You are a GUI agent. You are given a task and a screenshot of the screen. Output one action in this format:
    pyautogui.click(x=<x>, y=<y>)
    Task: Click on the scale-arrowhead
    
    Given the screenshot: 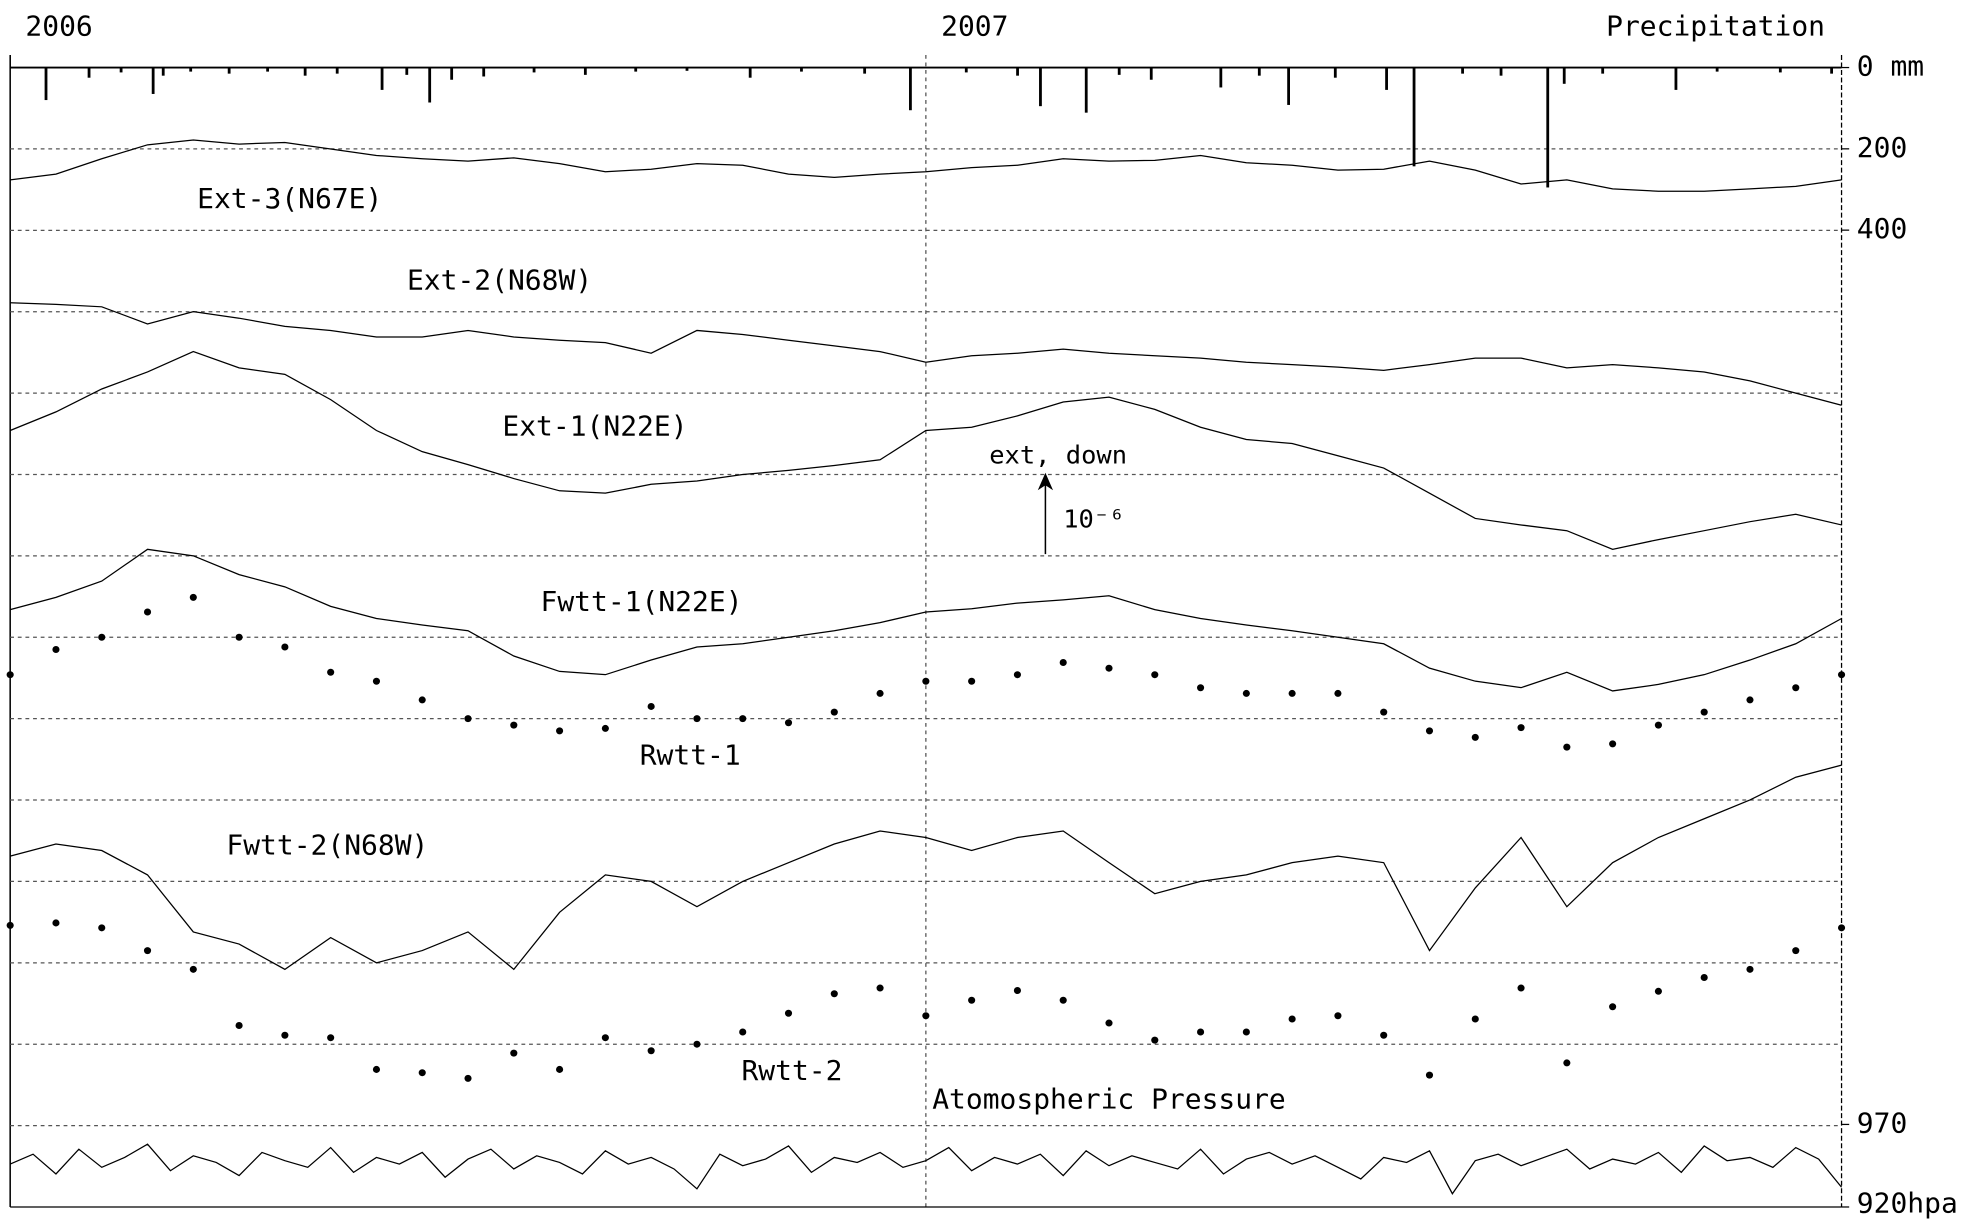 What is the action you would take?
    pyautogui.click(x=1045, y=481)
    